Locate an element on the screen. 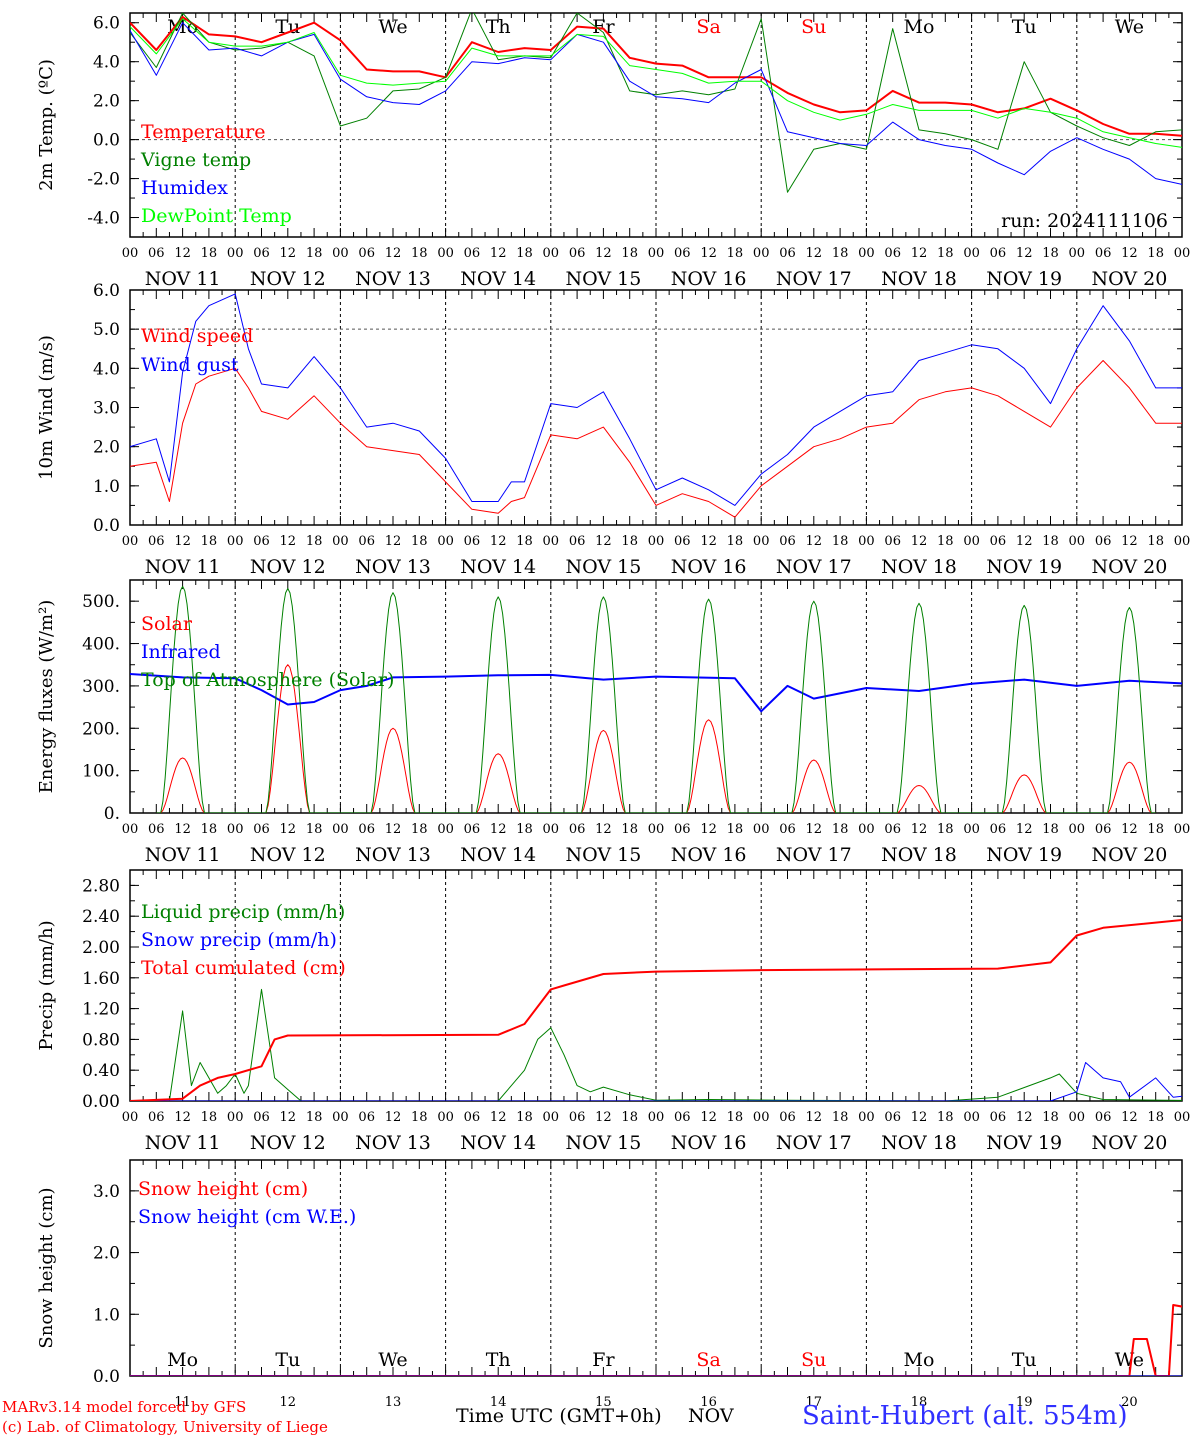 The image size is (1194, 1440). date-label: NOV 19 is located at coordinates (1024, 567).